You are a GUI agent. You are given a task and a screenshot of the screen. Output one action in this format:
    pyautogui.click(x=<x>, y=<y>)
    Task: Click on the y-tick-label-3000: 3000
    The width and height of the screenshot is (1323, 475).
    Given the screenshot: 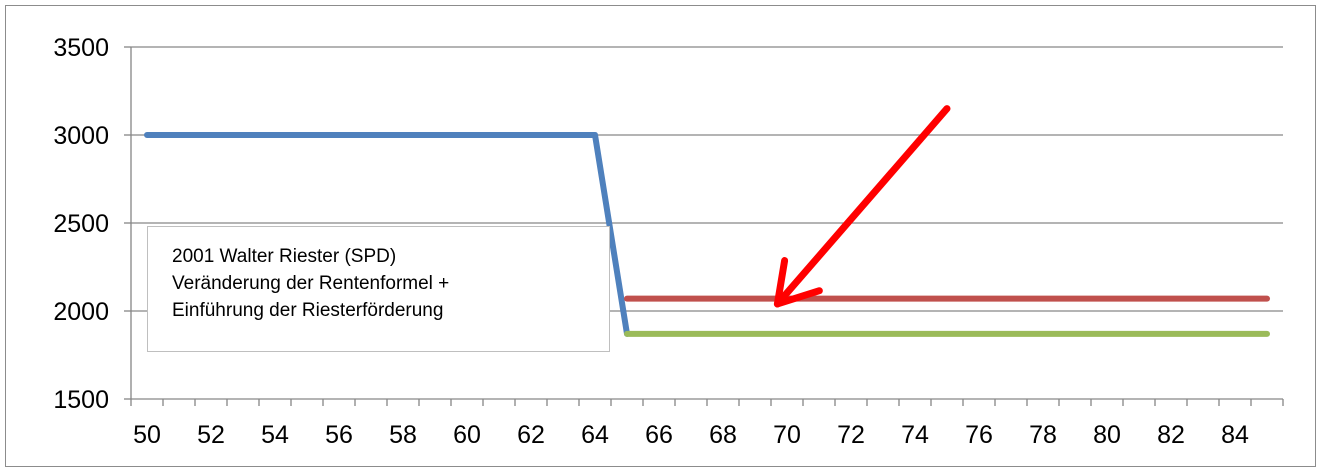 What is the action you would take?
    pyautogui.click(x=81, y=136)
    